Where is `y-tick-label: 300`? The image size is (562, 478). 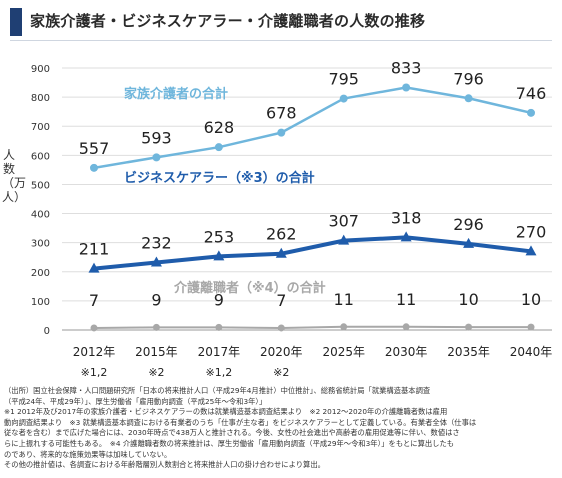 y-tick-label: 300 is located at coordinates (40, 244).